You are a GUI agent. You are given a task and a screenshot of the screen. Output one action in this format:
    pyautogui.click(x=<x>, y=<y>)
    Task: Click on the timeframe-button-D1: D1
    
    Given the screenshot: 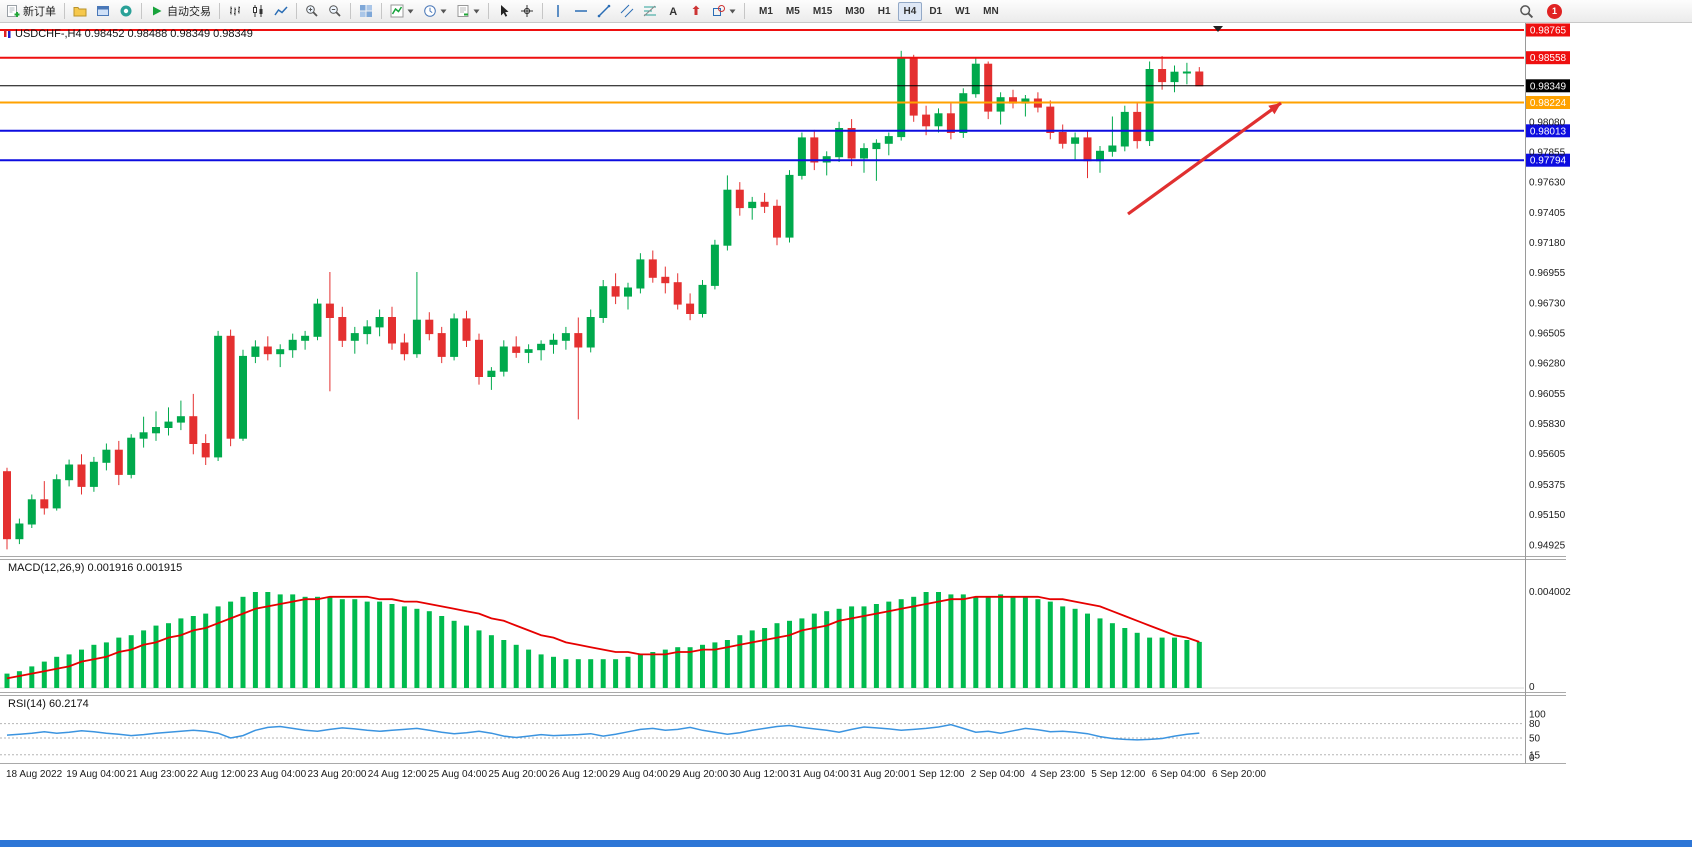 What is the action you would take?
    pyautogui.click(x=935, y=11)
    